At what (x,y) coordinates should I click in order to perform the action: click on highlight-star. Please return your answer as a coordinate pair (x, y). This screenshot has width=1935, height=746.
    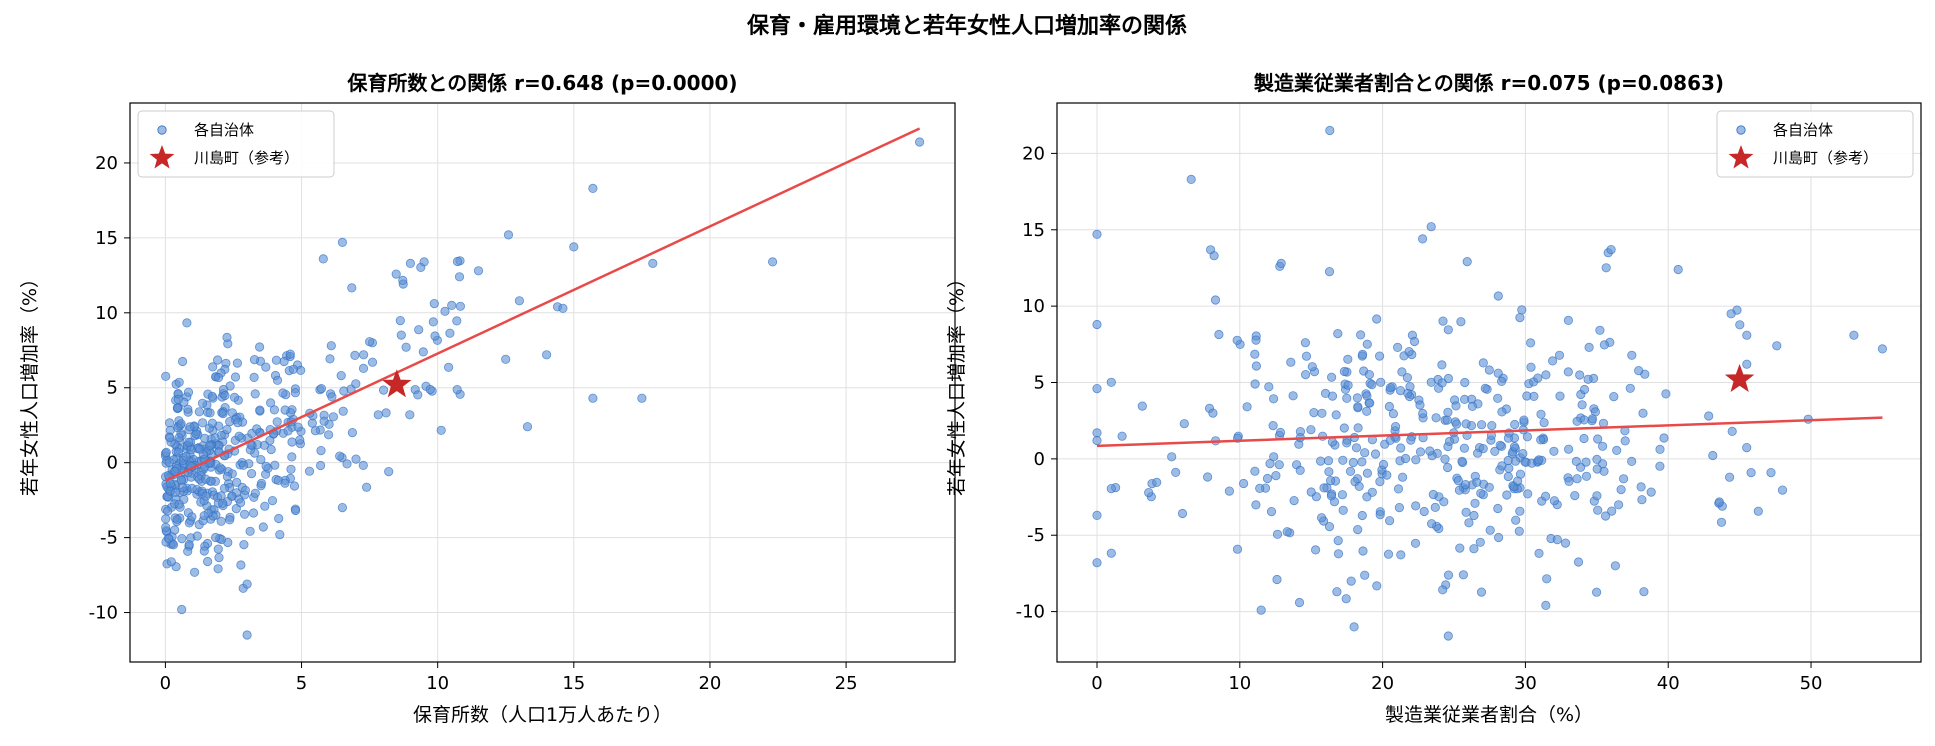
    Looking at the image, I should click on (1739, 377).